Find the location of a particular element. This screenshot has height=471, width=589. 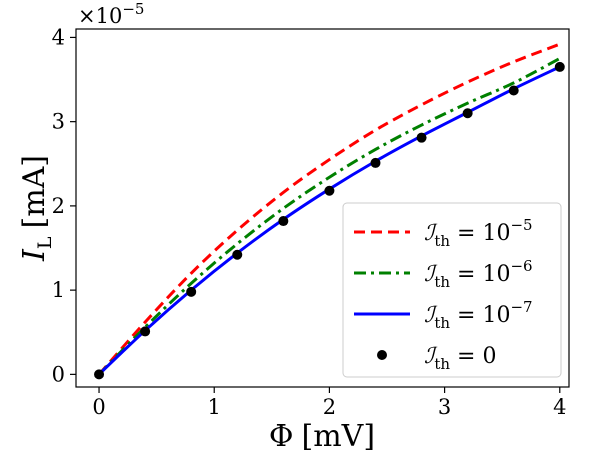

y-offset-label: ×10⁻⁵ is located at coordinates (111, 14).